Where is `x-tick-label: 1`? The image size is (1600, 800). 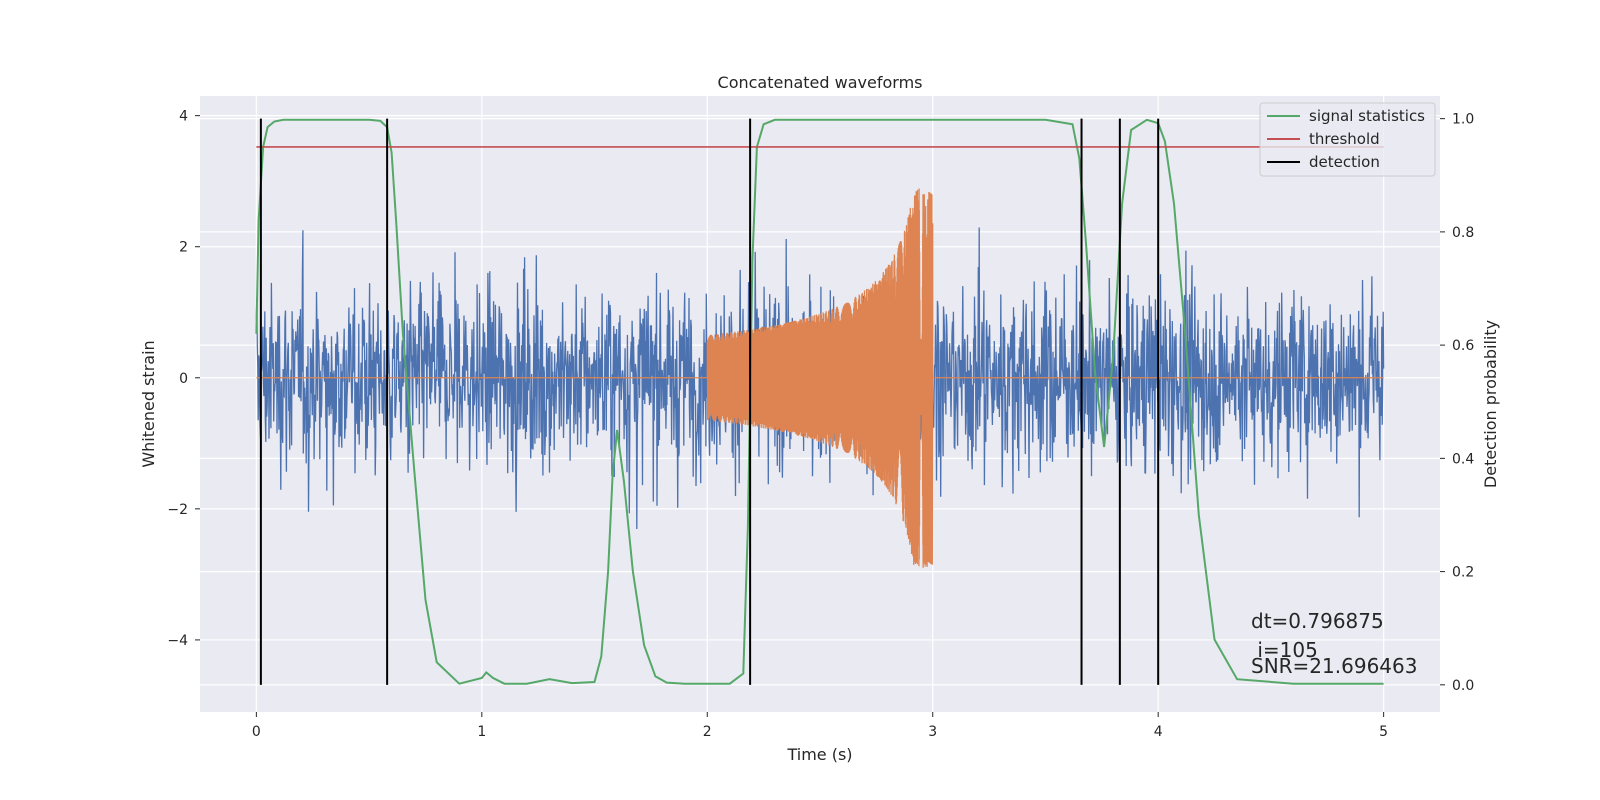
x-tick-label: 1 is located at coordinates (481, 732).